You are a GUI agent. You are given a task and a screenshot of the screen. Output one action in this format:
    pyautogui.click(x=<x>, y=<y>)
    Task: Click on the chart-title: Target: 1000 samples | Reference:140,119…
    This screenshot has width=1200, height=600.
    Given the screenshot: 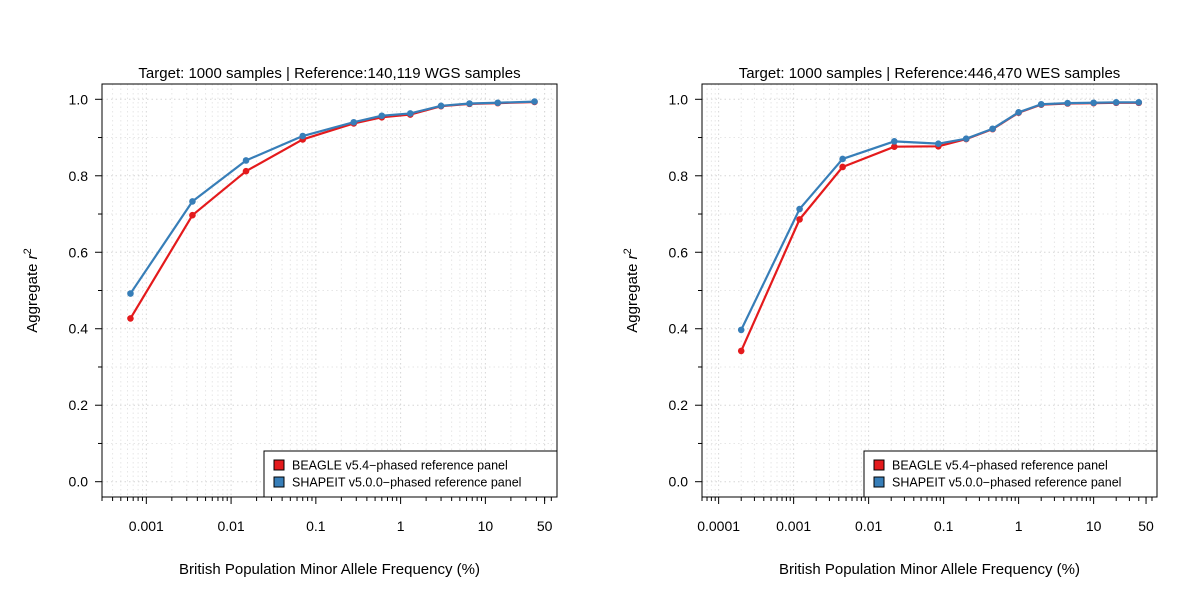 What is the action you would take?
    pyautogui.click(x=329, y=73)
    